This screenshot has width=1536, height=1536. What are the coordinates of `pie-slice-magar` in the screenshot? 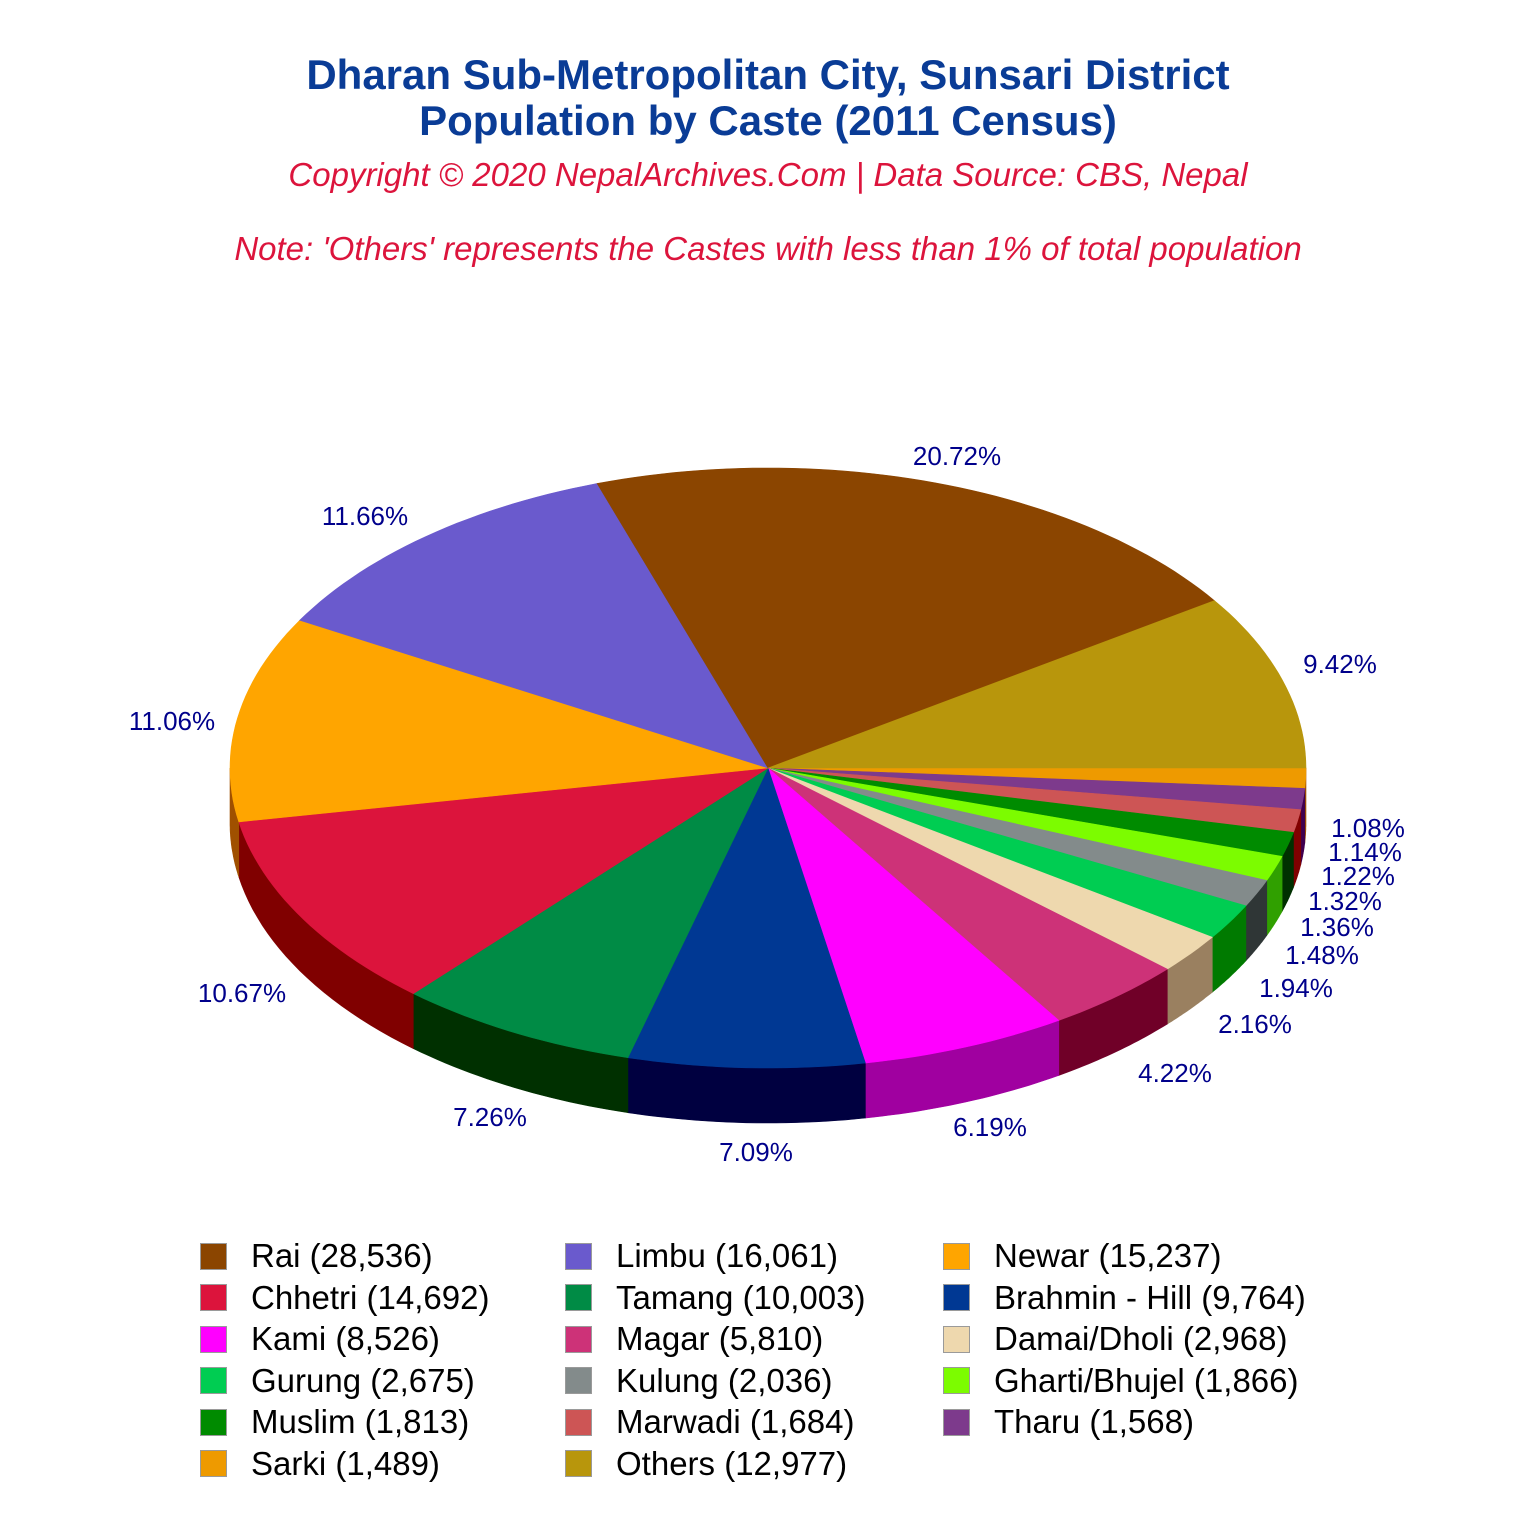 It's located at (967, 894).